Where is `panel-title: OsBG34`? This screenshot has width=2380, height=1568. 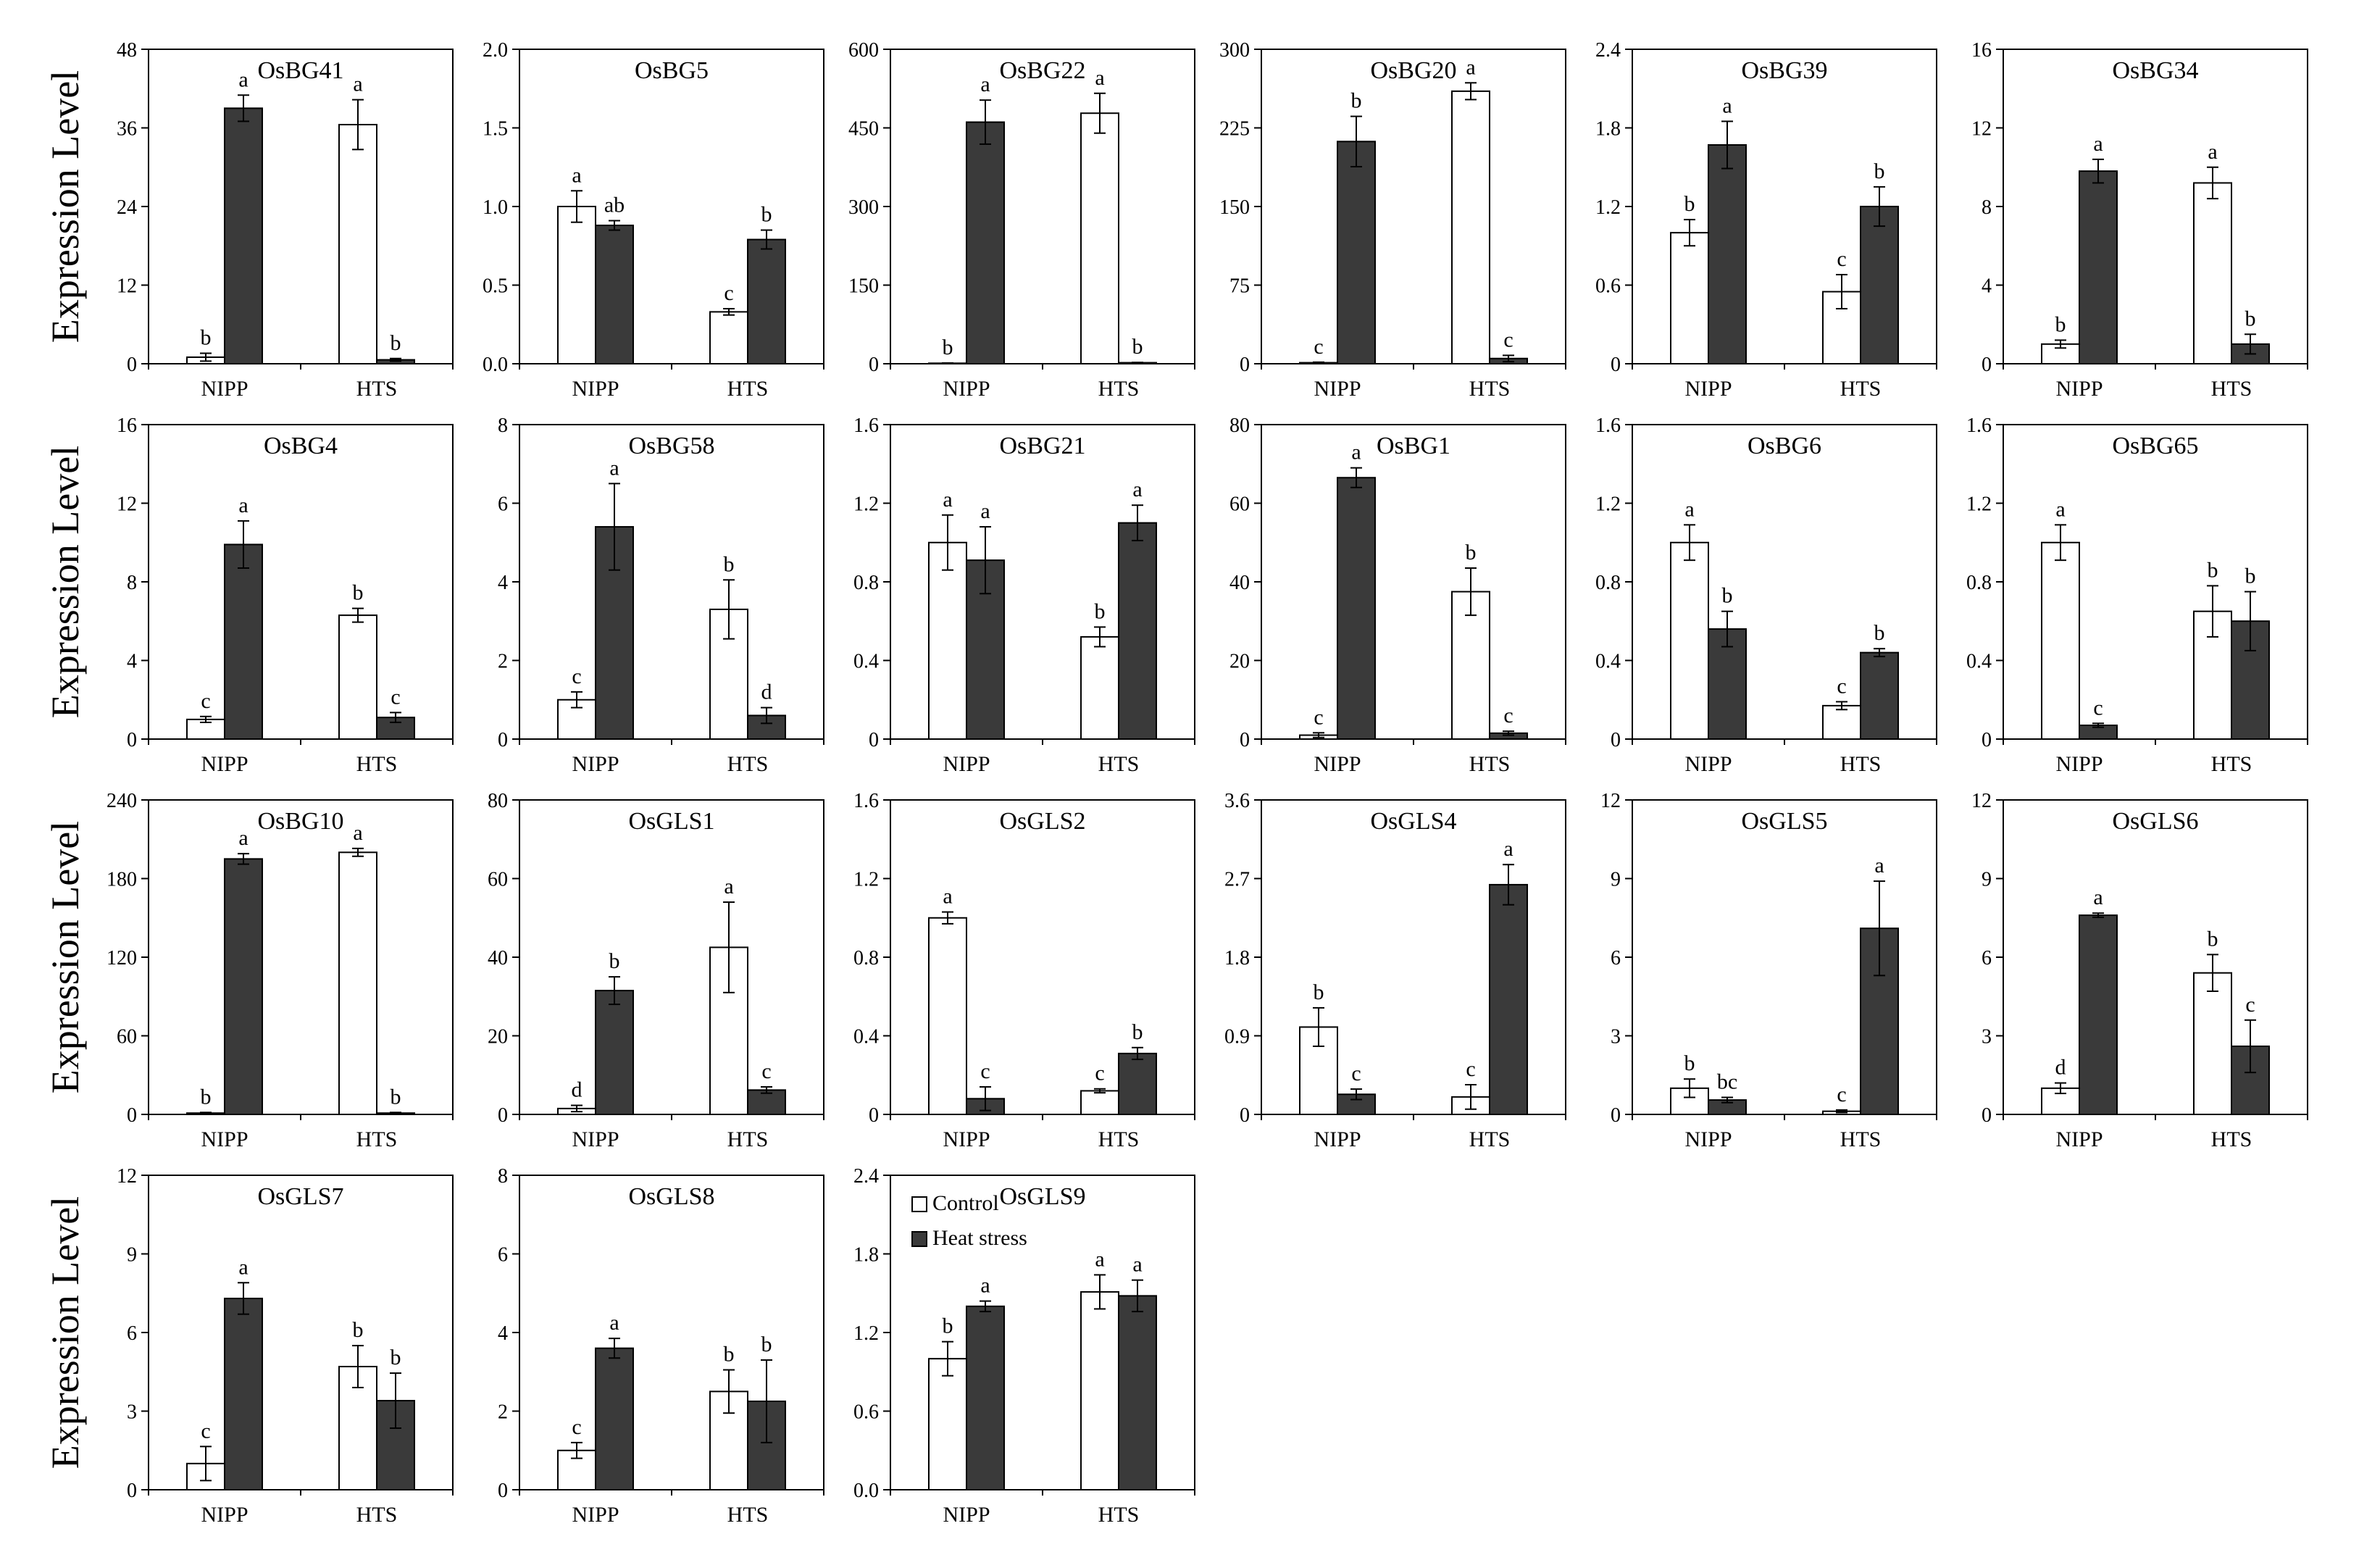
panel-title: OsBG34 is located at coordinates (2155, 70).